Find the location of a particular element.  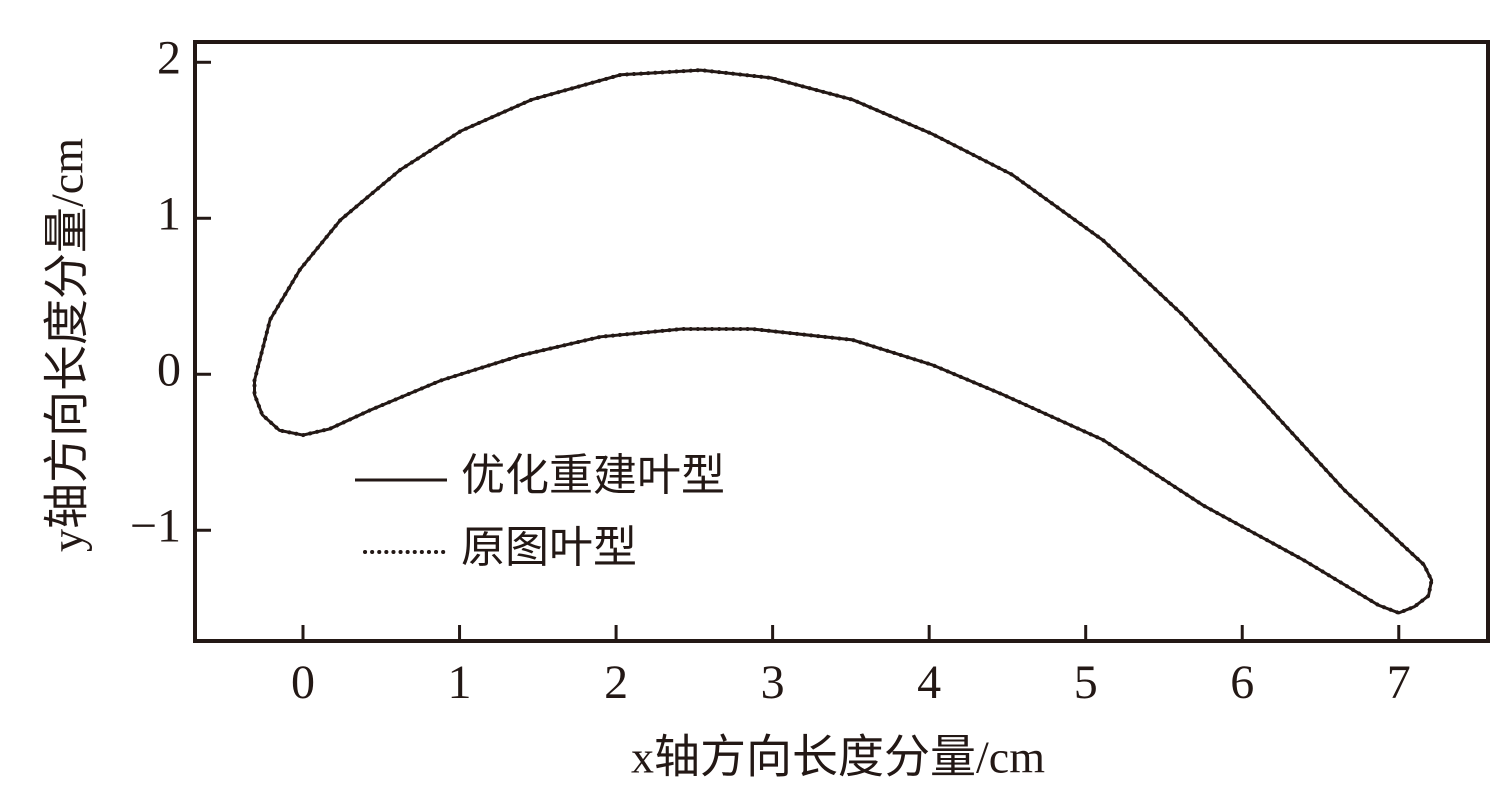

x-tick-label: 4 is located at coordinates (929, 682).